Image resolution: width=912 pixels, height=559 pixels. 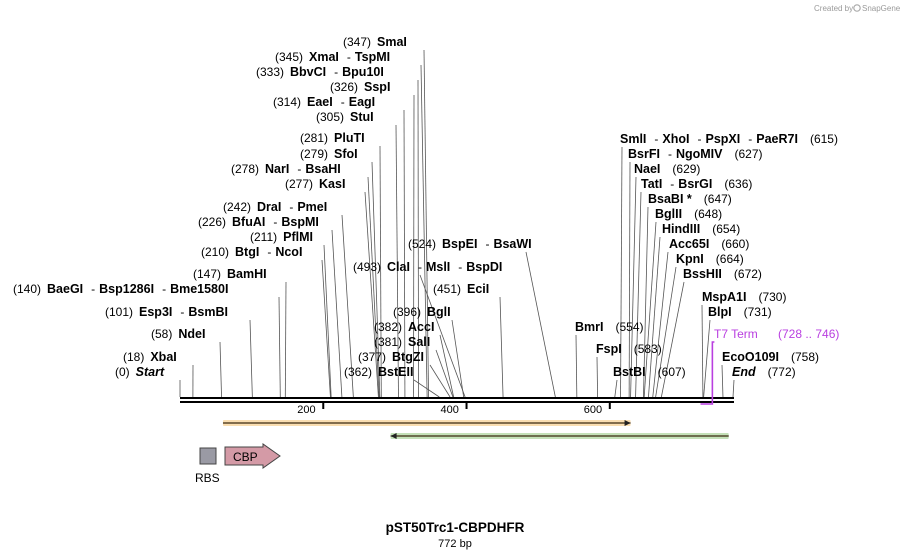 I want to click on site-label: (362) BstEII, so click(x=378, y=372).